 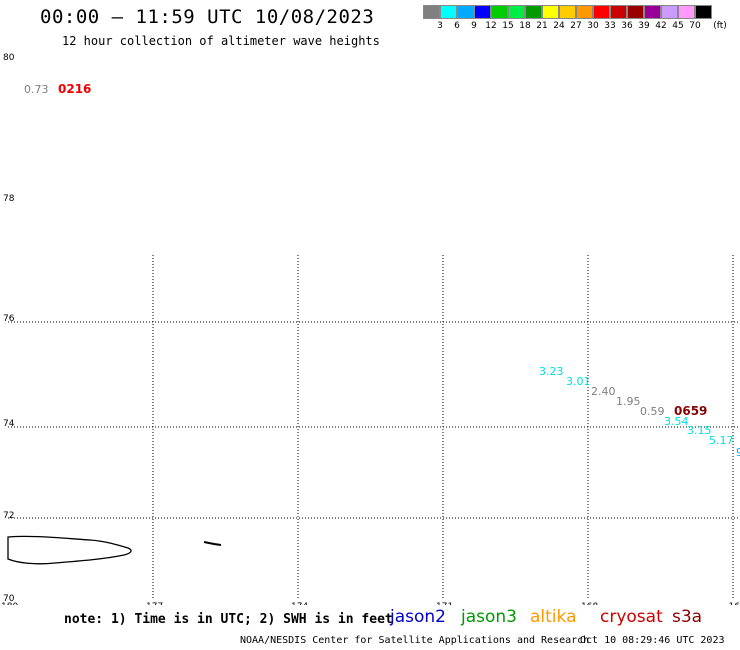 What do you see at coordinates (610, 26) in the screenshot?
I see `color-scale-label: 33` at bounding box center [610, 26].